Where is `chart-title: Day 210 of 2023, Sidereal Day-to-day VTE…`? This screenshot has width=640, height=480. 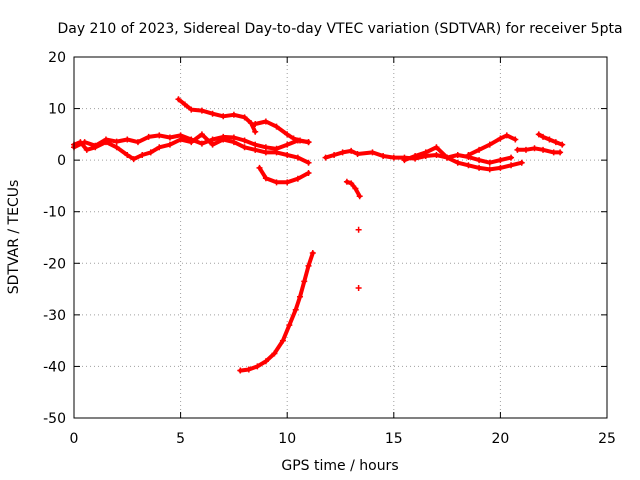 chart-title: Day 210 of 2023, Sidereal Day-to-day VTE… is located at coordinates (339, 29).